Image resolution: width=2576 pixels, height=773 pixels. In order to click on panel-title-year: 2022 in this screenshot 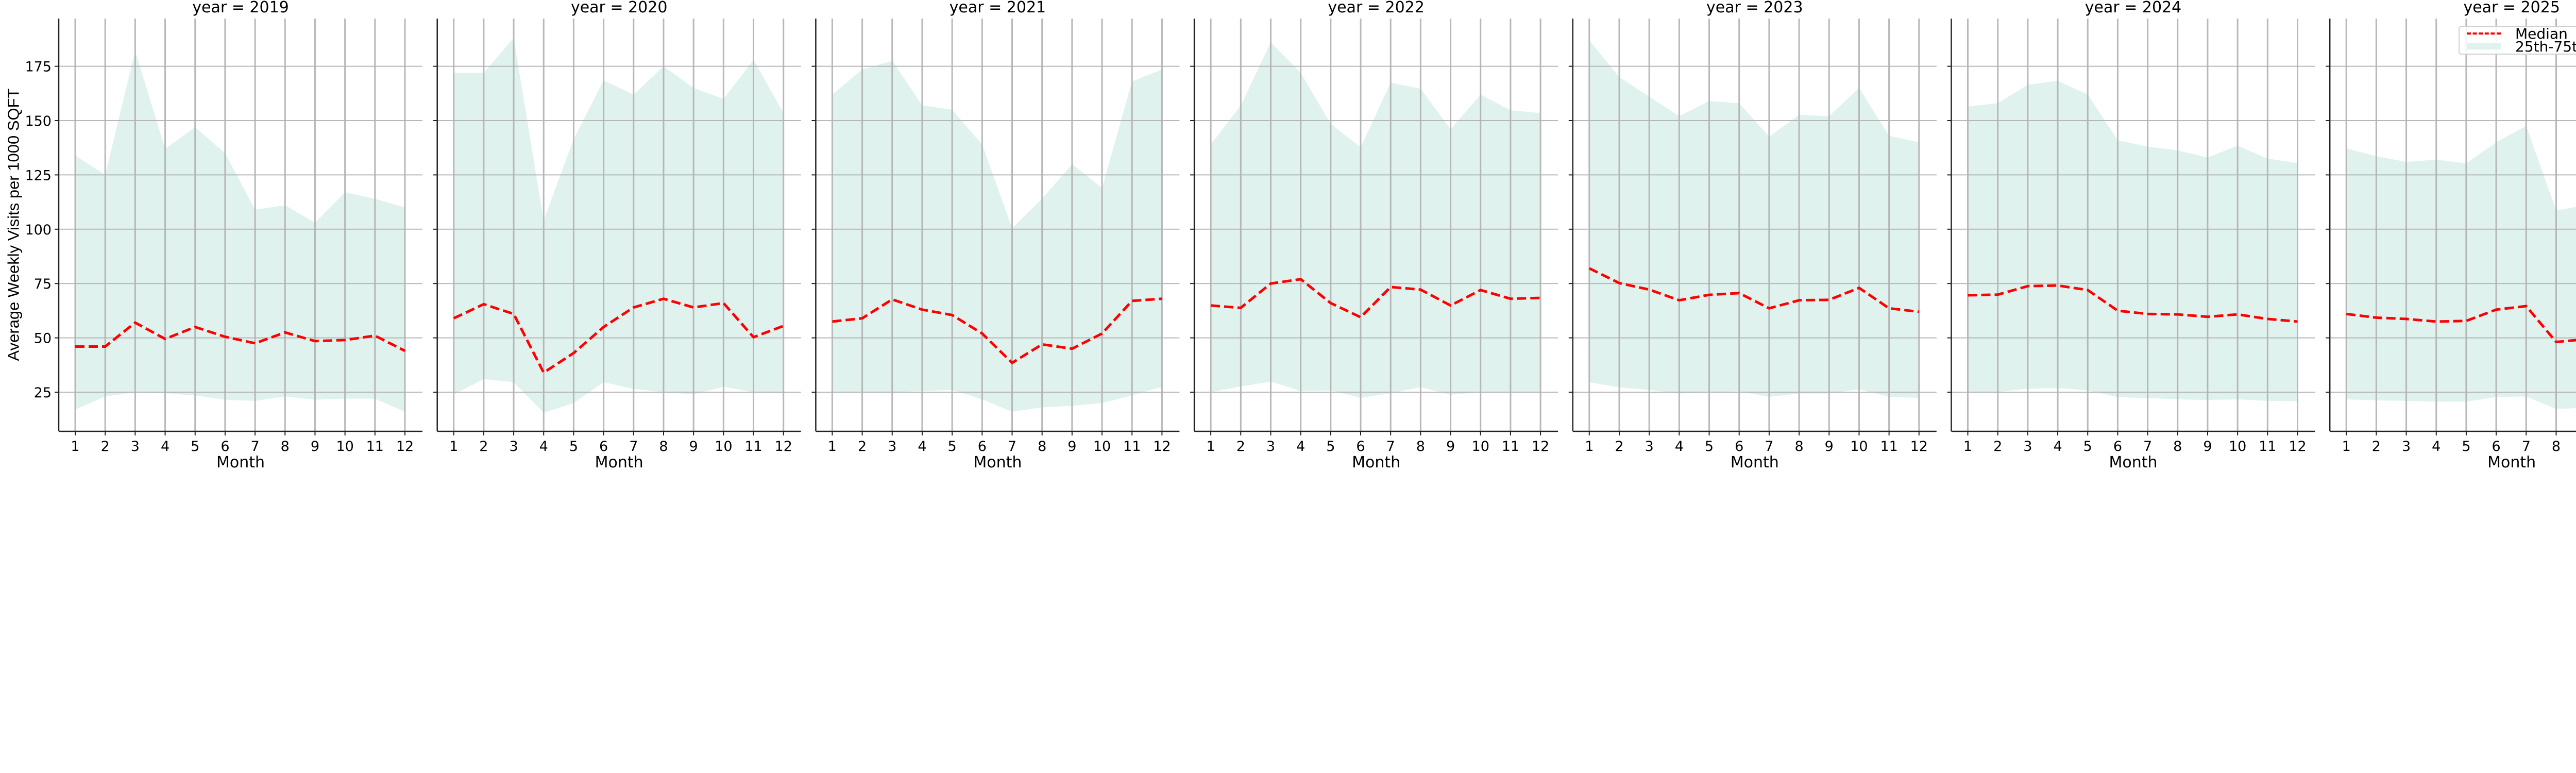, I will do `click(1404, 8)`.